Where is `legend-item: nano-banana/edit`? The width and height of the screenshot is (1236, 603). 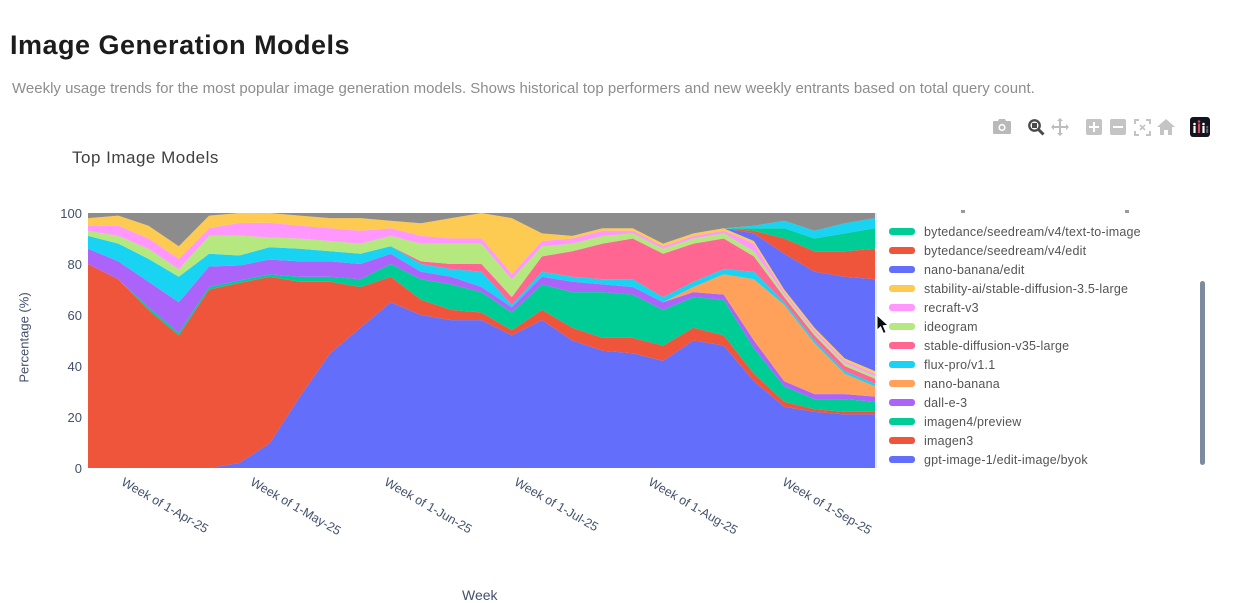
legend-item: nano-banana/edit is located at coordinates (1015, 269).